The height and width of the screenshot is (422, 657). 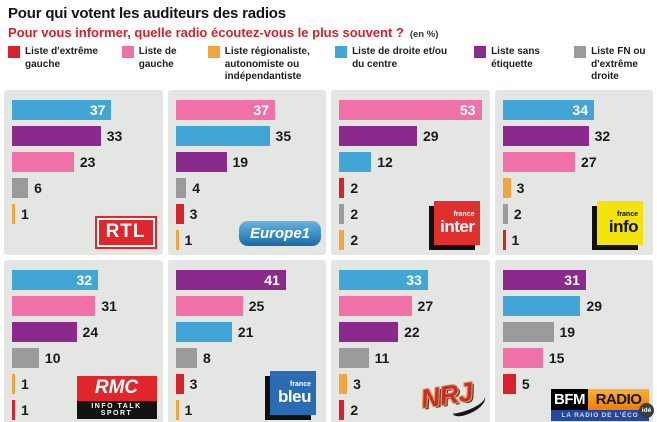 I want to click on bar-row-right_center: 12, so click(x=410, y=161).